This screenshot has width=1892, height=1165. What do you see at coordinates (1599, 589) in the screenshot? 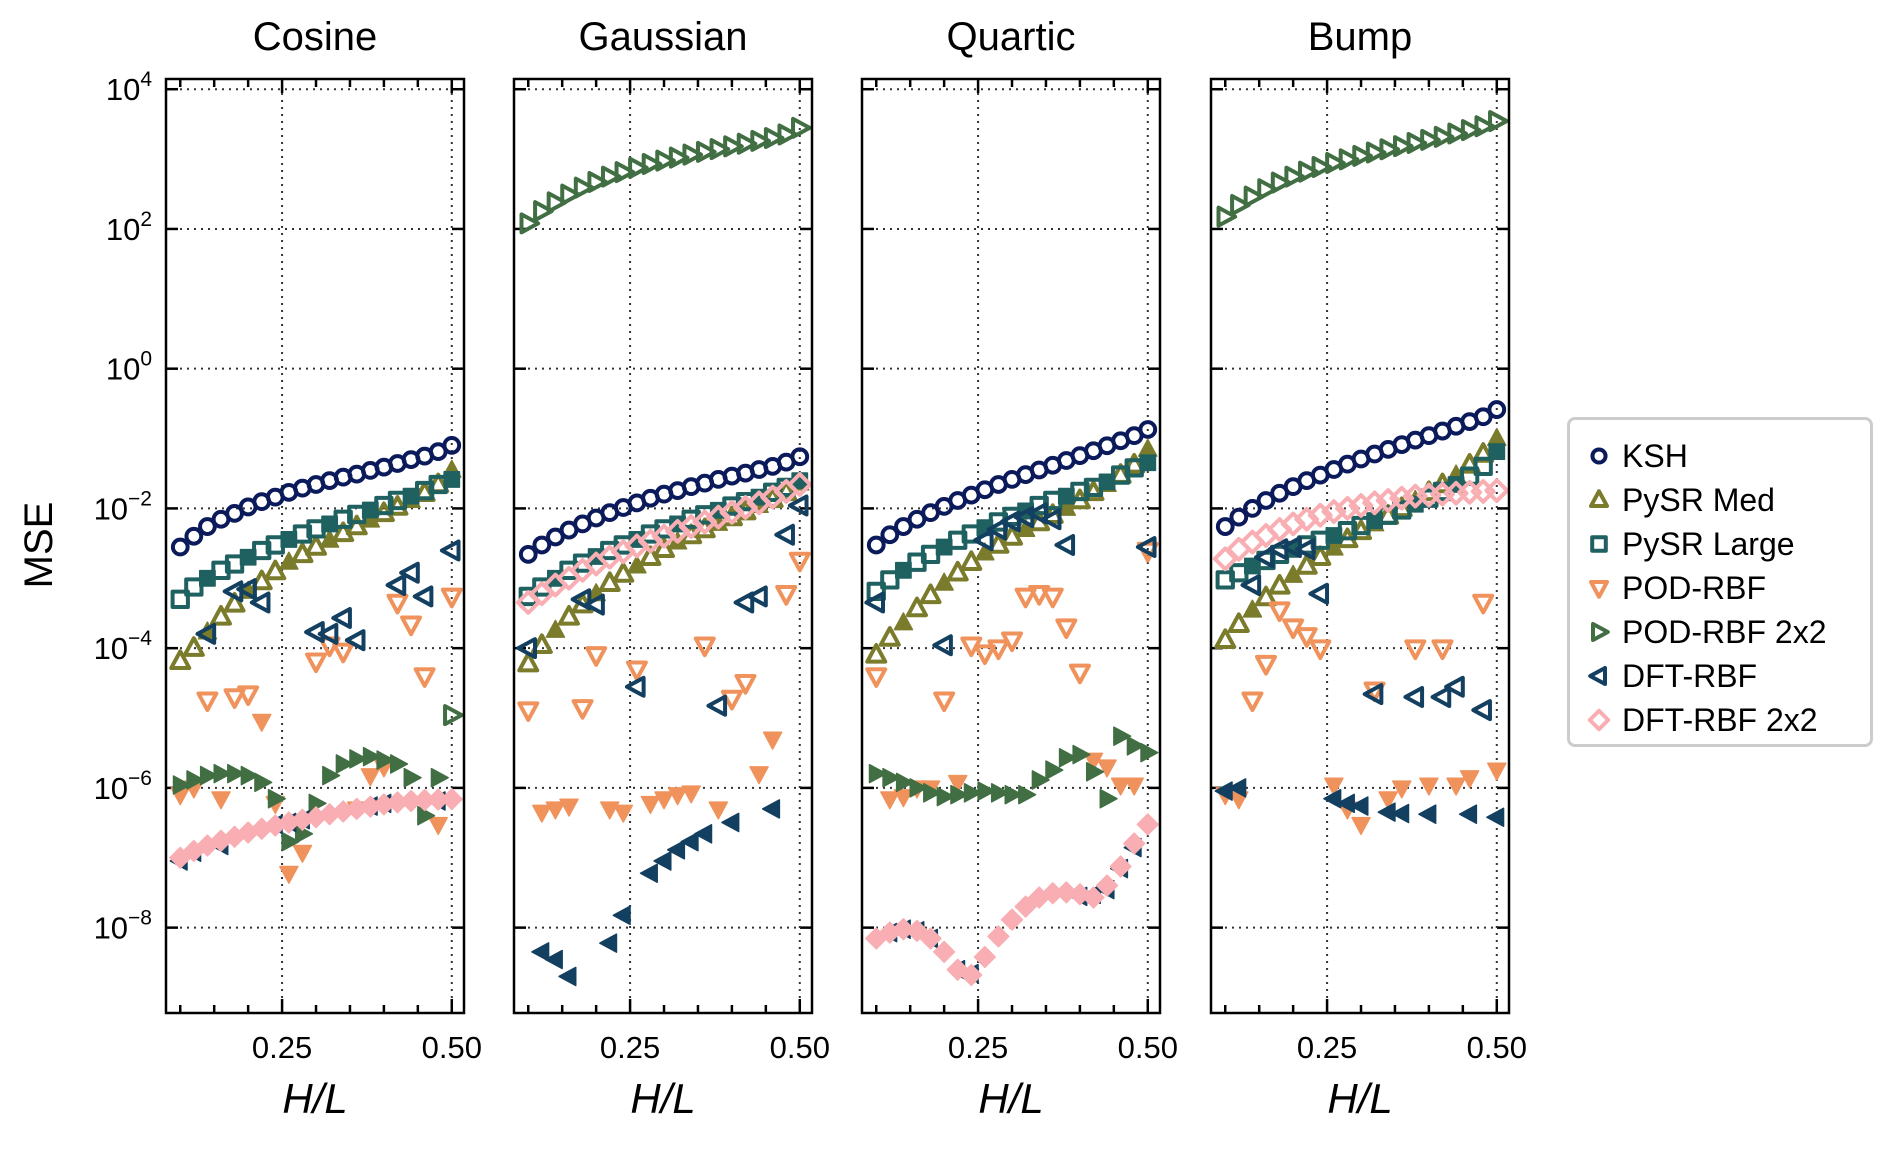
I see `legend-marker-shape` at bounding box center [1599, 589].